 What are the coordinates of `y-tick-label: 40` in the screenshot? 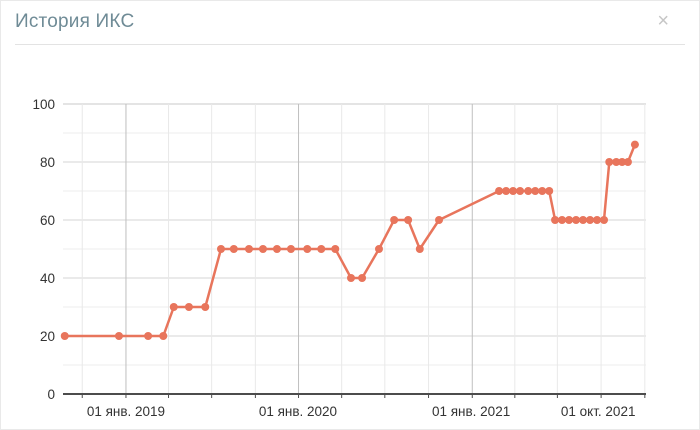 It's located at (47, 278).